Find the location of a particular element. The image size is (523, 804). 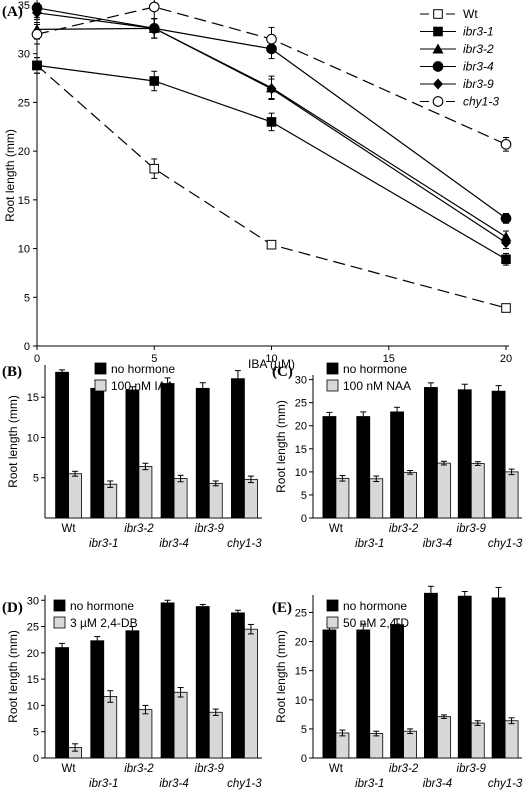

legend-label-ibr3-4: ibr3-4 is located at coordinates (478, 67).